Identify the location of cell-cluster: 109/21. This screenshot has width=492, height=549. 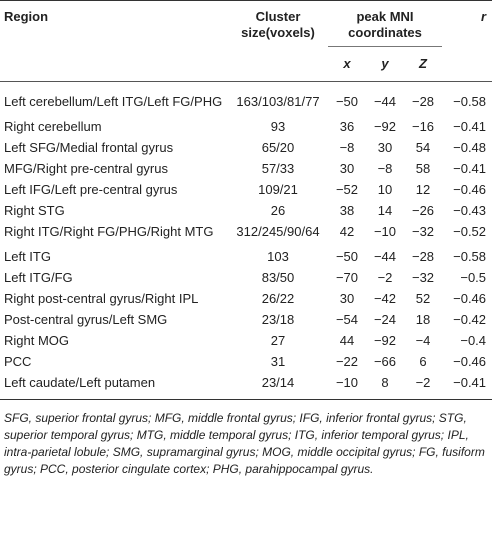
(278, 189).